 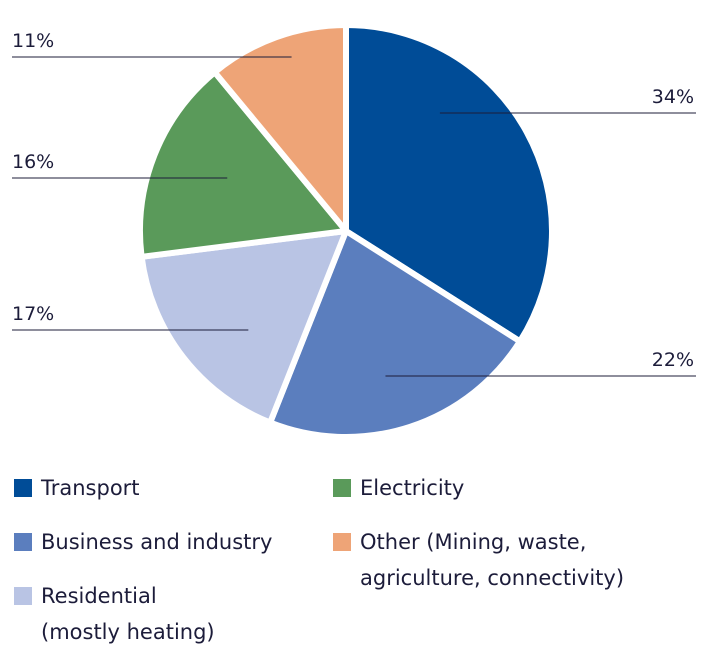 What do you see at coordinates (114, 614) in the screenshot?
I see `legend-item-residential: Residential (mostly heating)` at bounding box center [114, 614].